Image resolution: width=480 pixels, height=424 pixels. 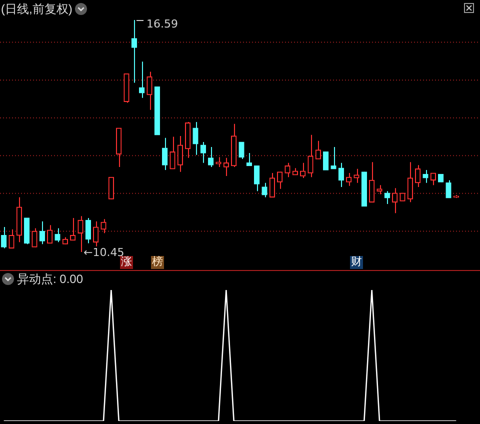 I want to click on annotation: 16.59, so click(x=162, y=23).